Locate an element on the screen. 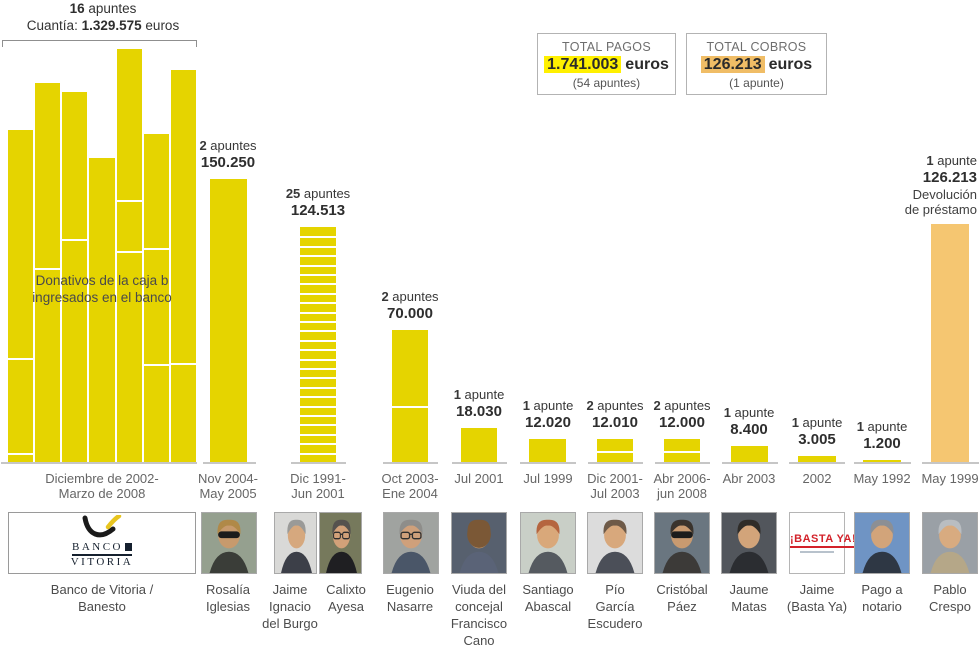  date-label-jaime-ignacio-del-burgo-calixto-ayesa: Dic 1991- Jun 2001 is located at coordinates (318, 486).